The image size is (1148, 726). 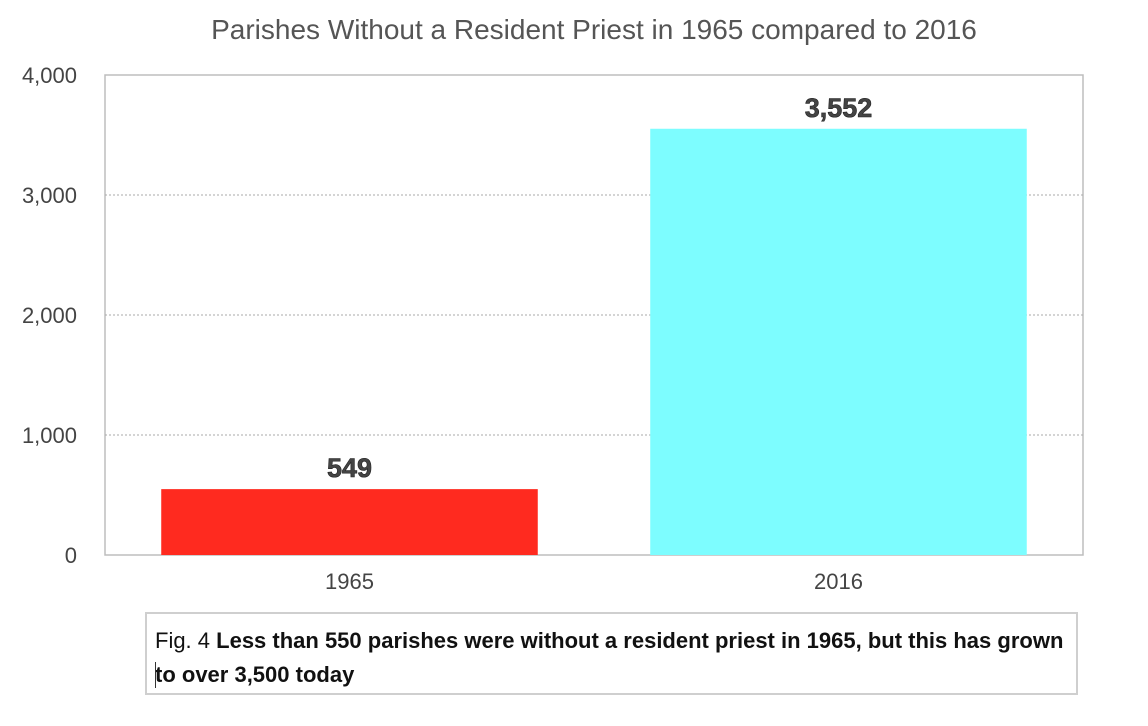 What do you see at coordinates (594, 581) in the screenshot?
I see `x-axis-categories: 1965 2016` at bounding box center [594, 581].